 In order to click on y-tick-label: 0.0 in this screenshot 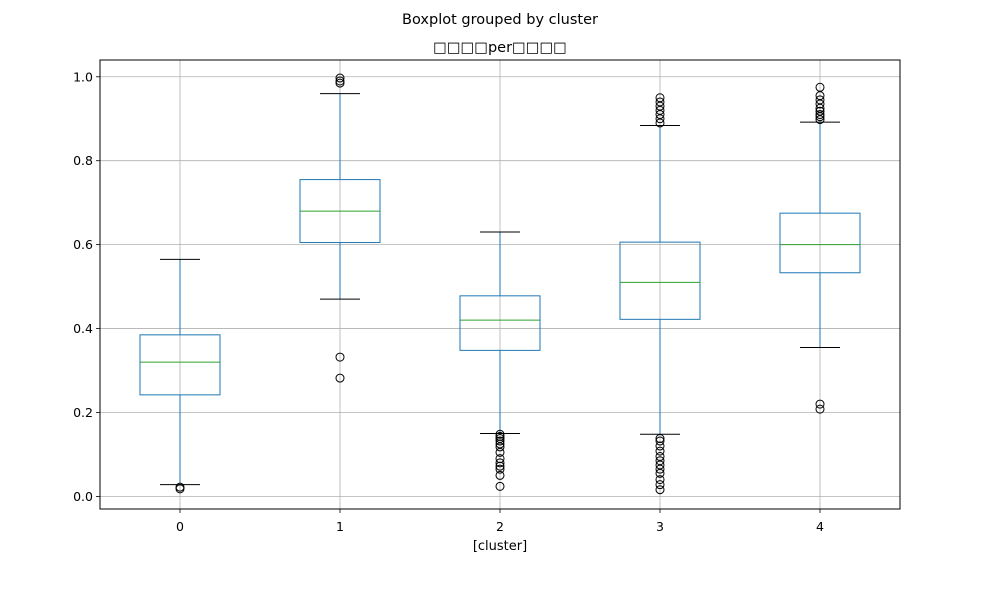, I will do `click(83, 496)`.